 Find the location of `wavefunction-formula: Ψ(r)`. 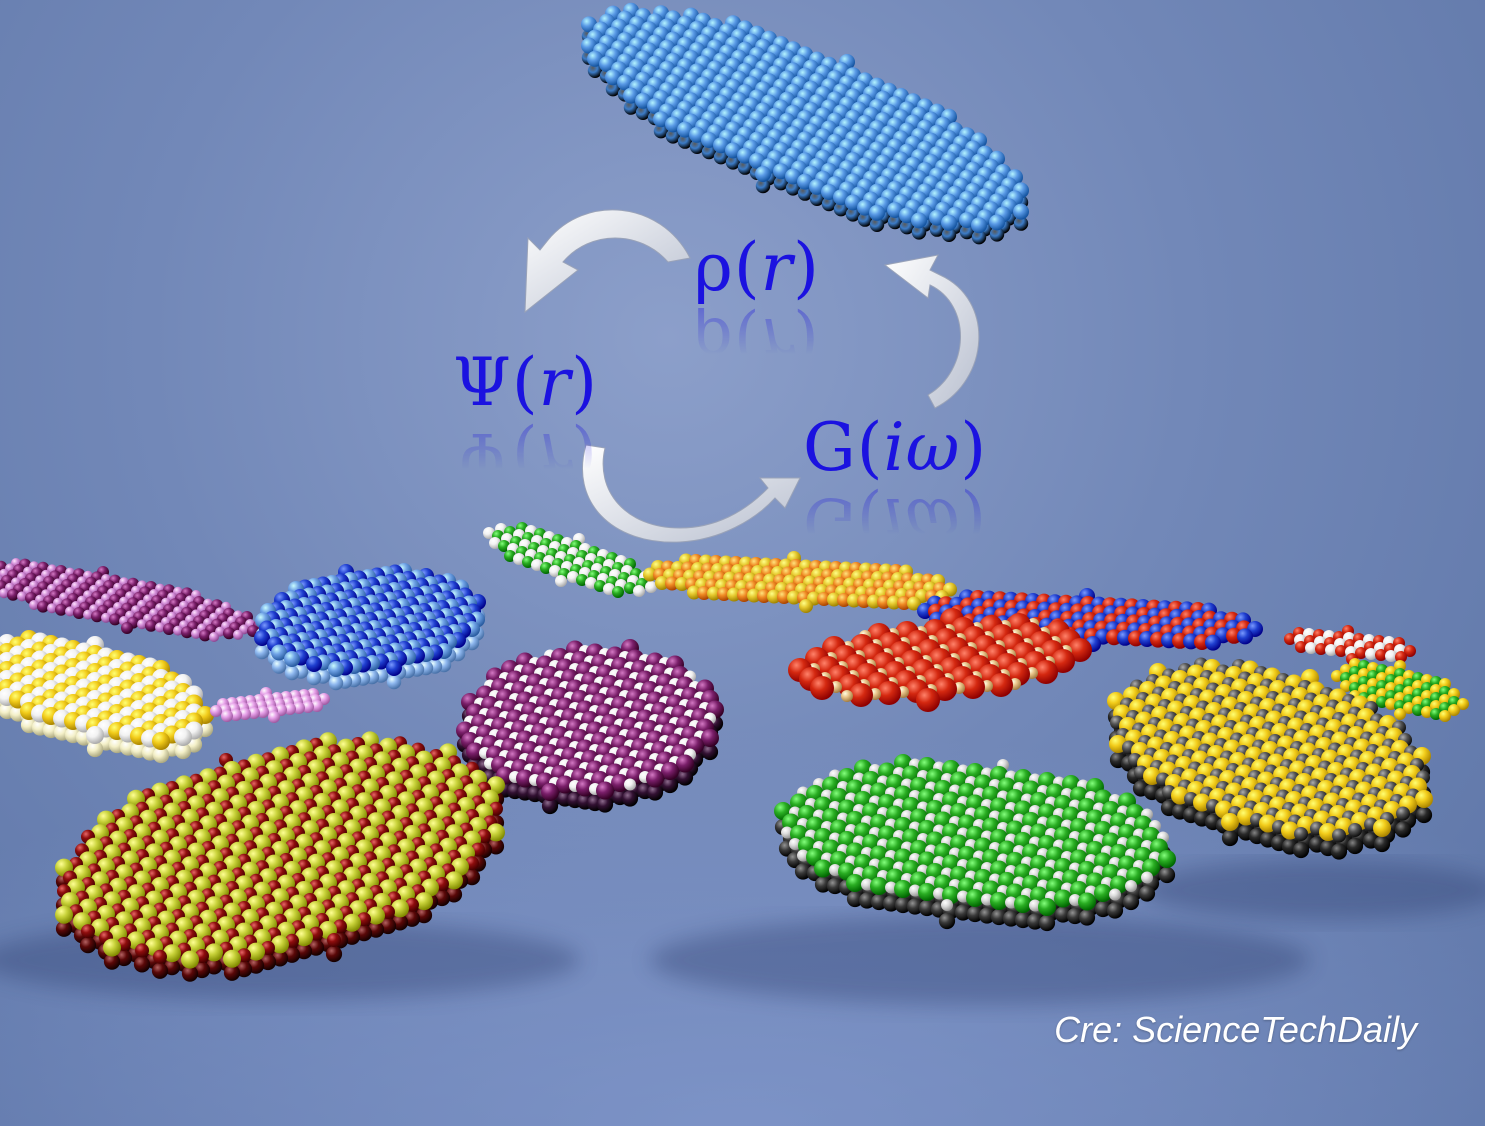

wavefunction-formula: Ψ(r) is located at coordinates (525, 383).